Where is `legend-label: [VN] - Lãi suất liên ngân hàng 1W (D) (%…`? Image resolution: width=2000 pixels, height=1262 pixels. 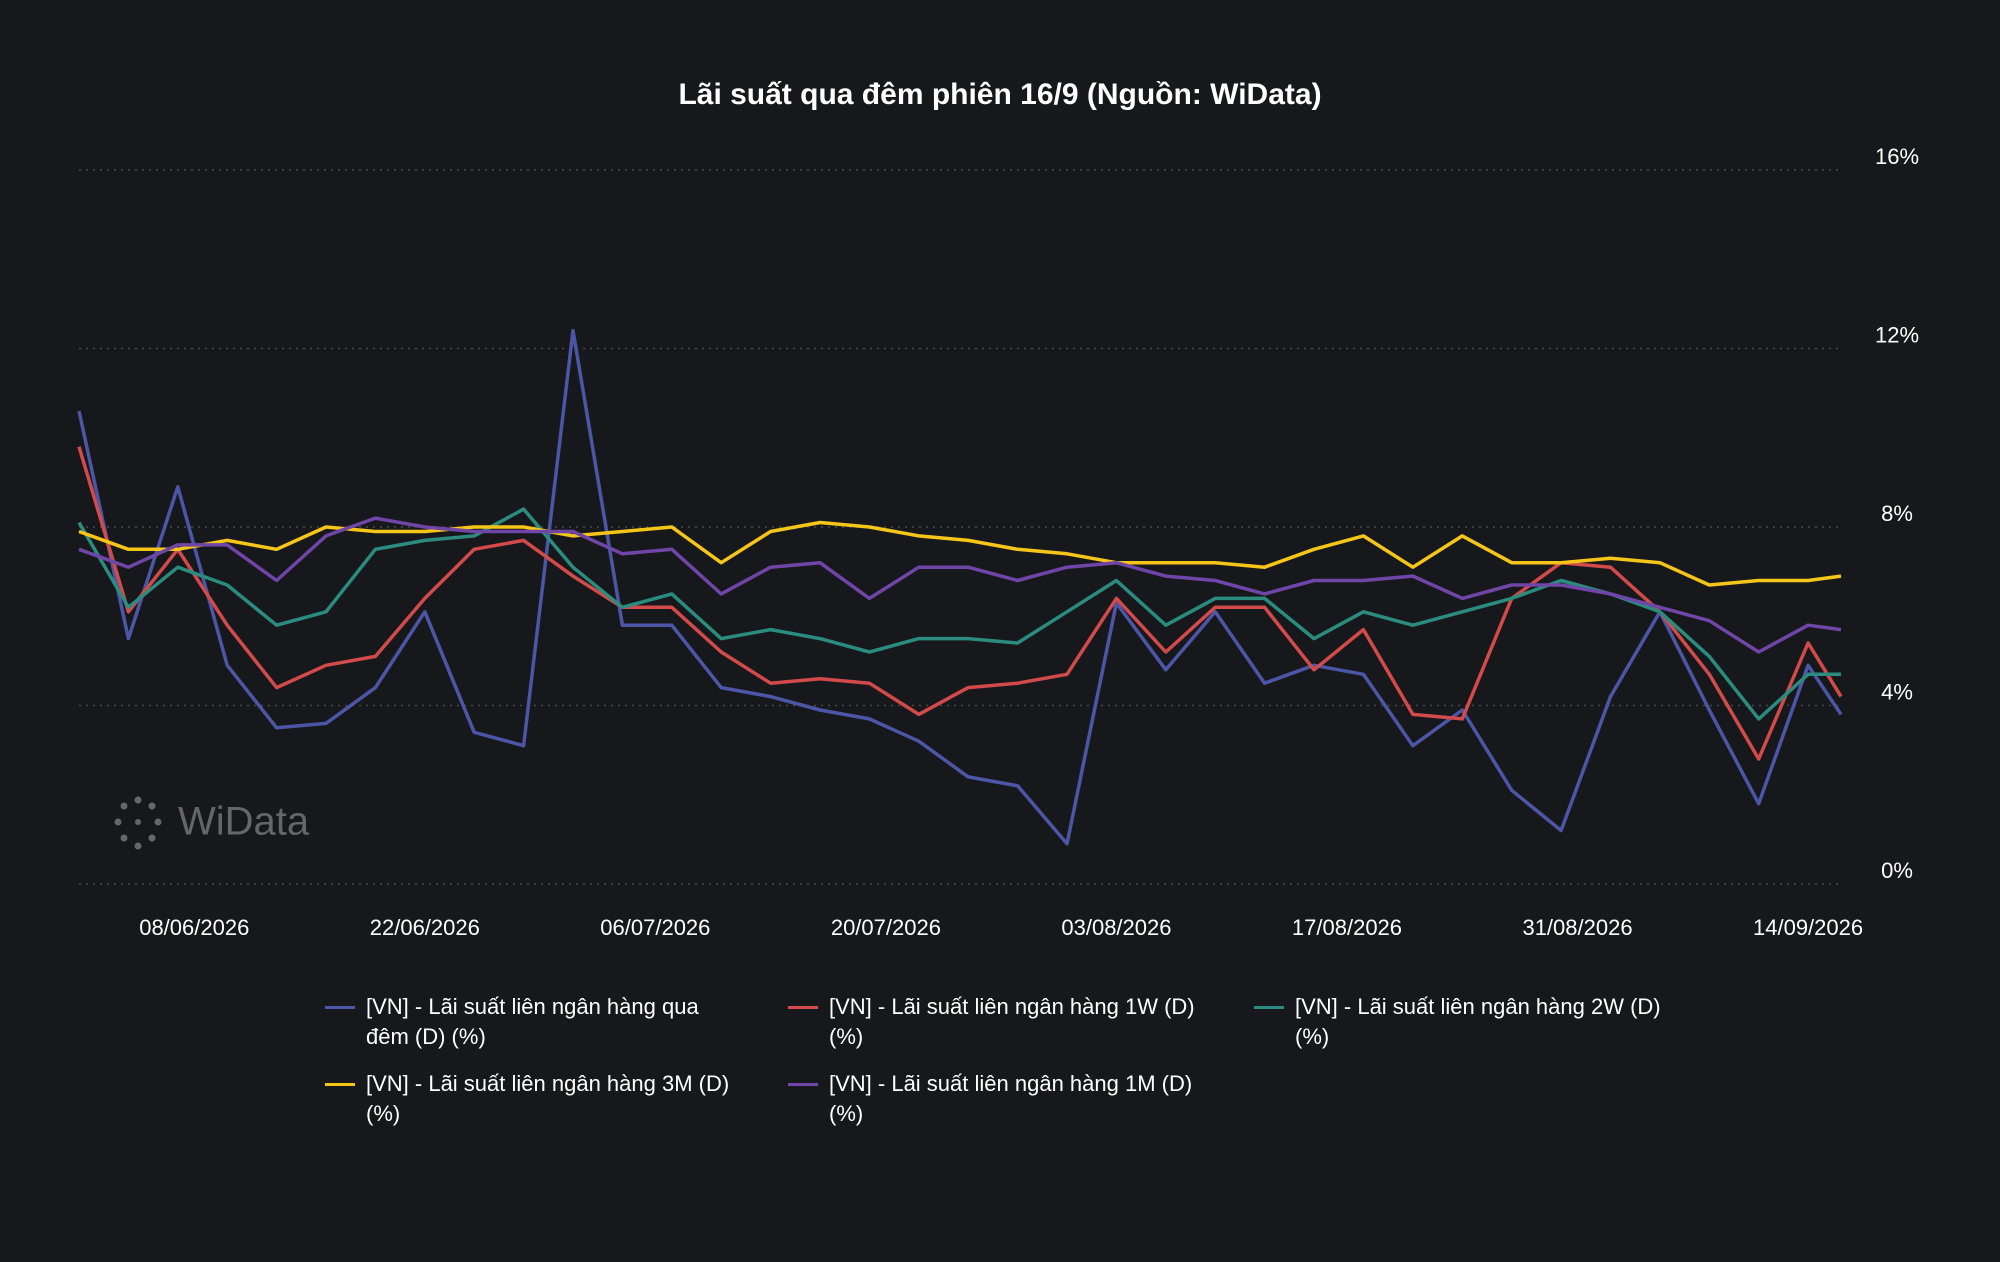 legend-label: [VN] - Lãi suất liên ngân hàng 1W (D) (%… is located at coordinates (1012, 1021).